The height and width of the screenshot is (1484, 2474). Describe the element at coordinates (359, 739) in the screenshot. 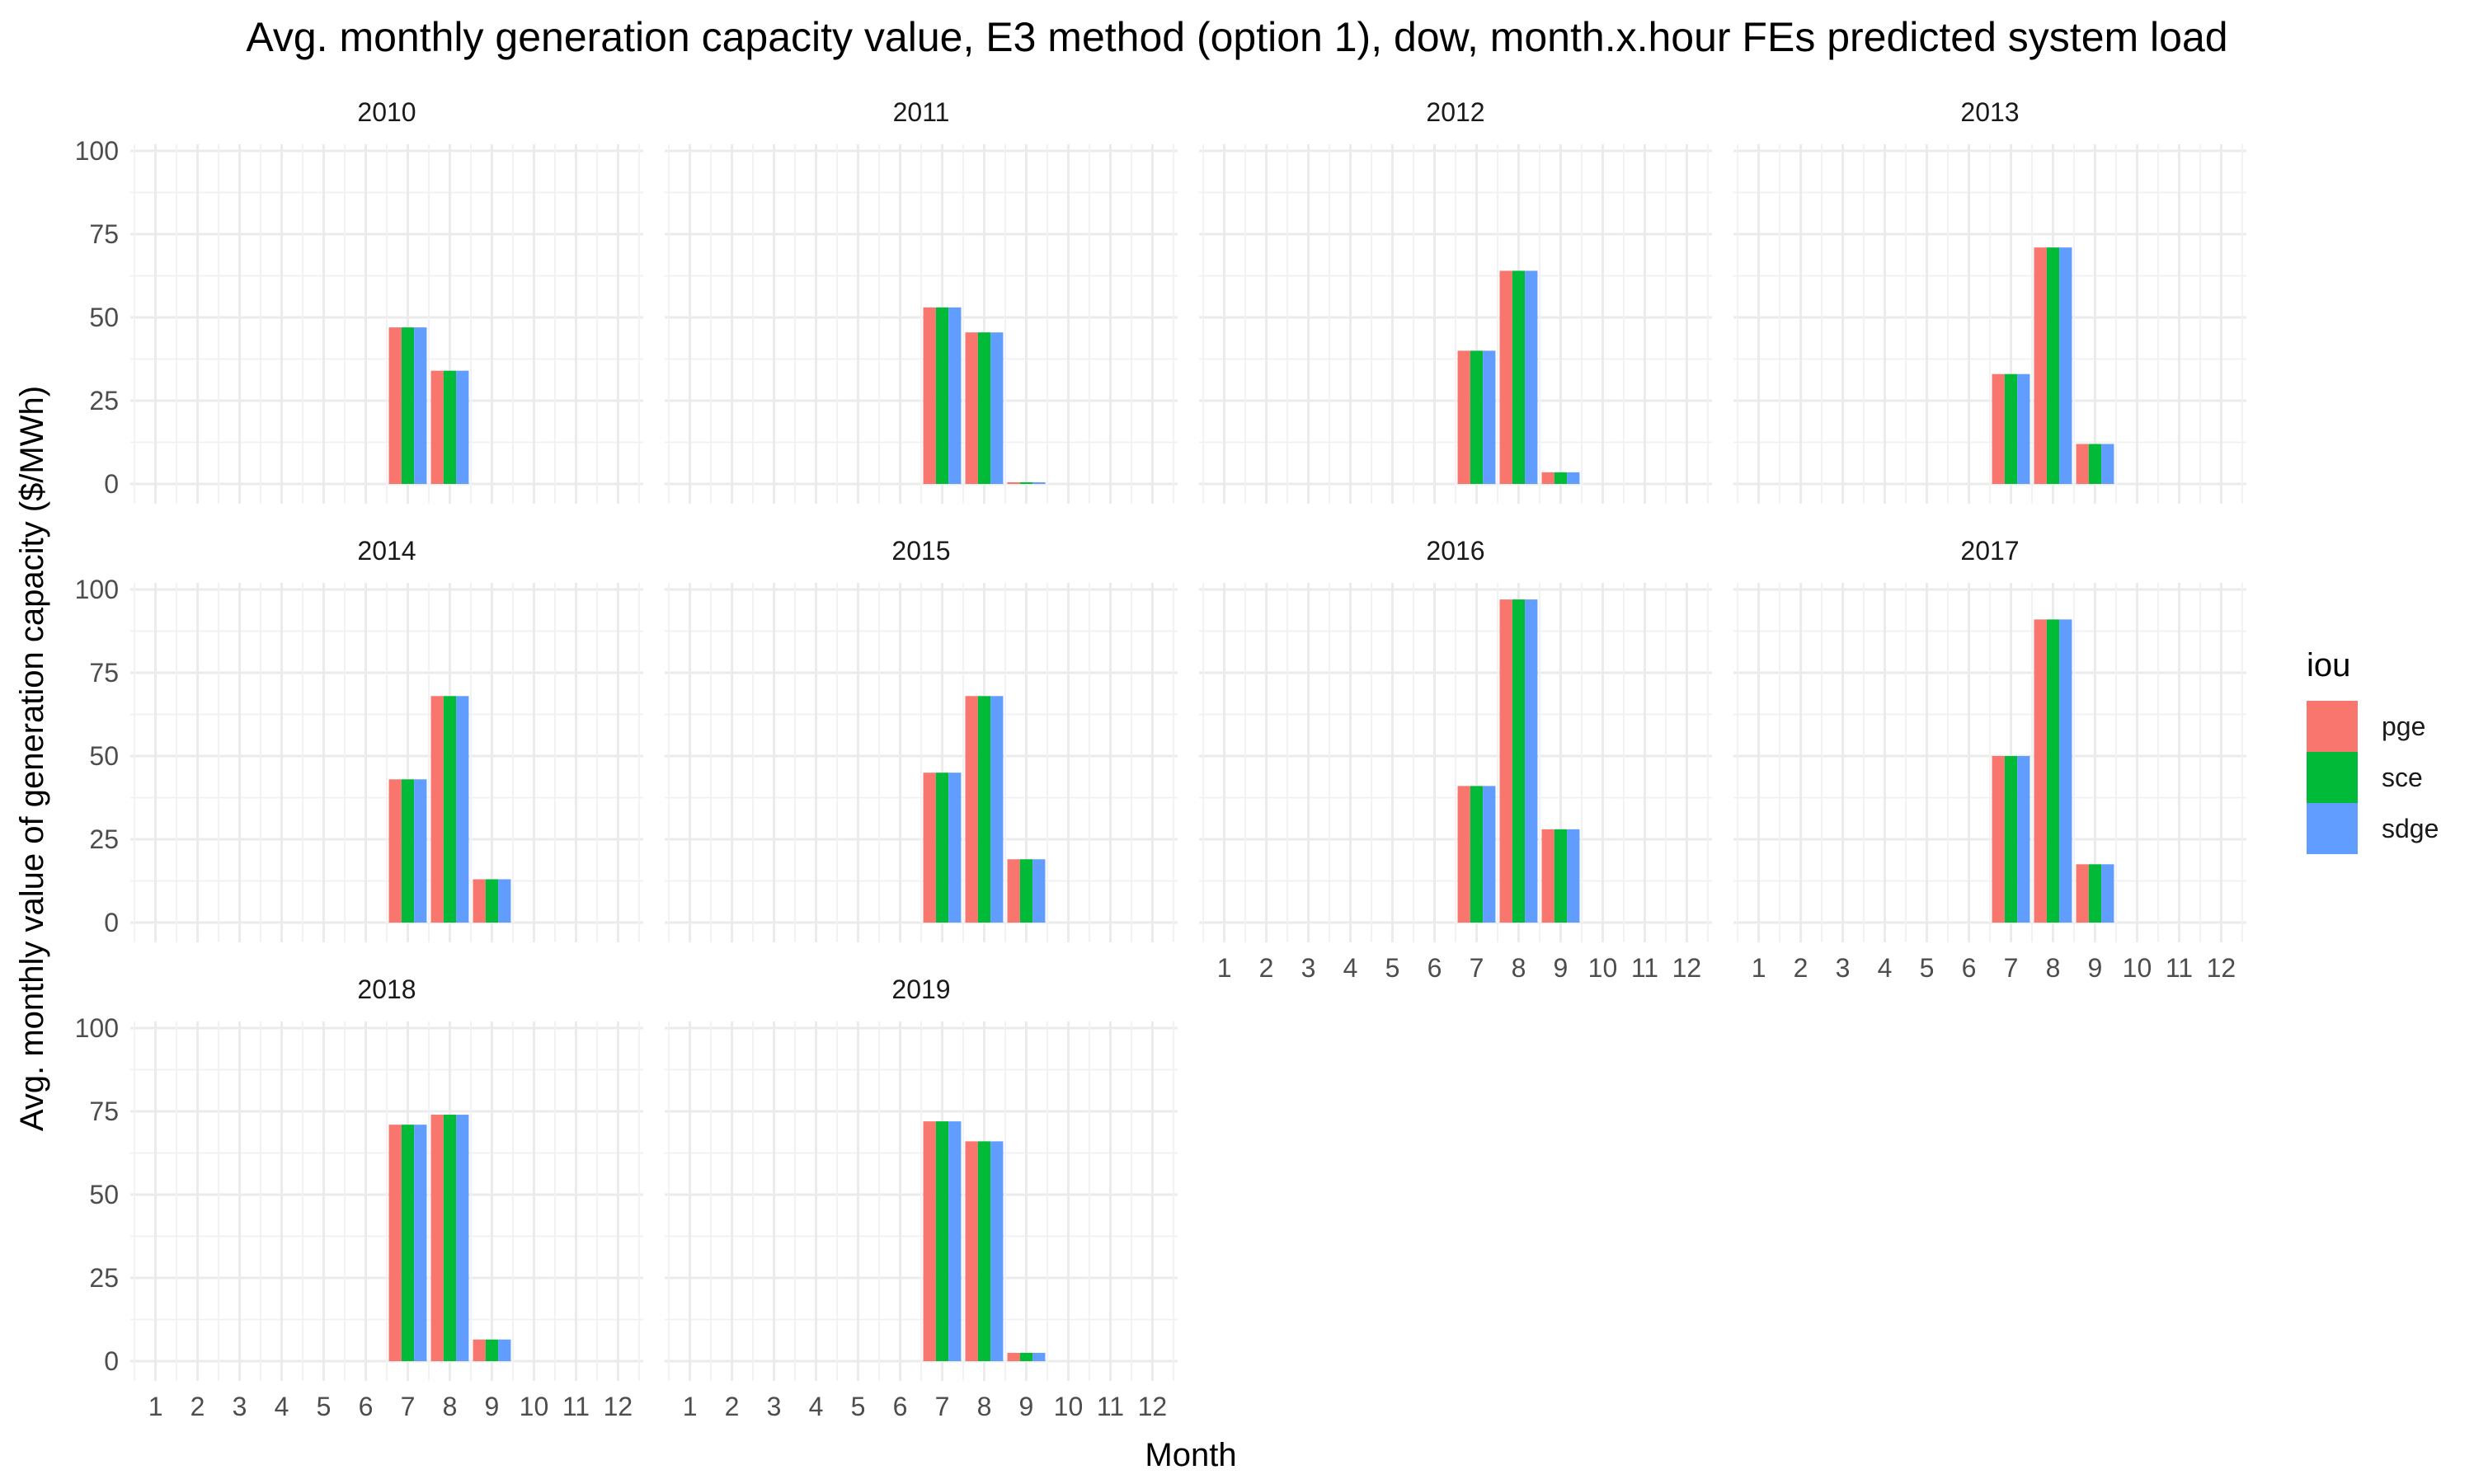

I see `facet-panel-2014: 2014 0 25 50 75 100` at that location.